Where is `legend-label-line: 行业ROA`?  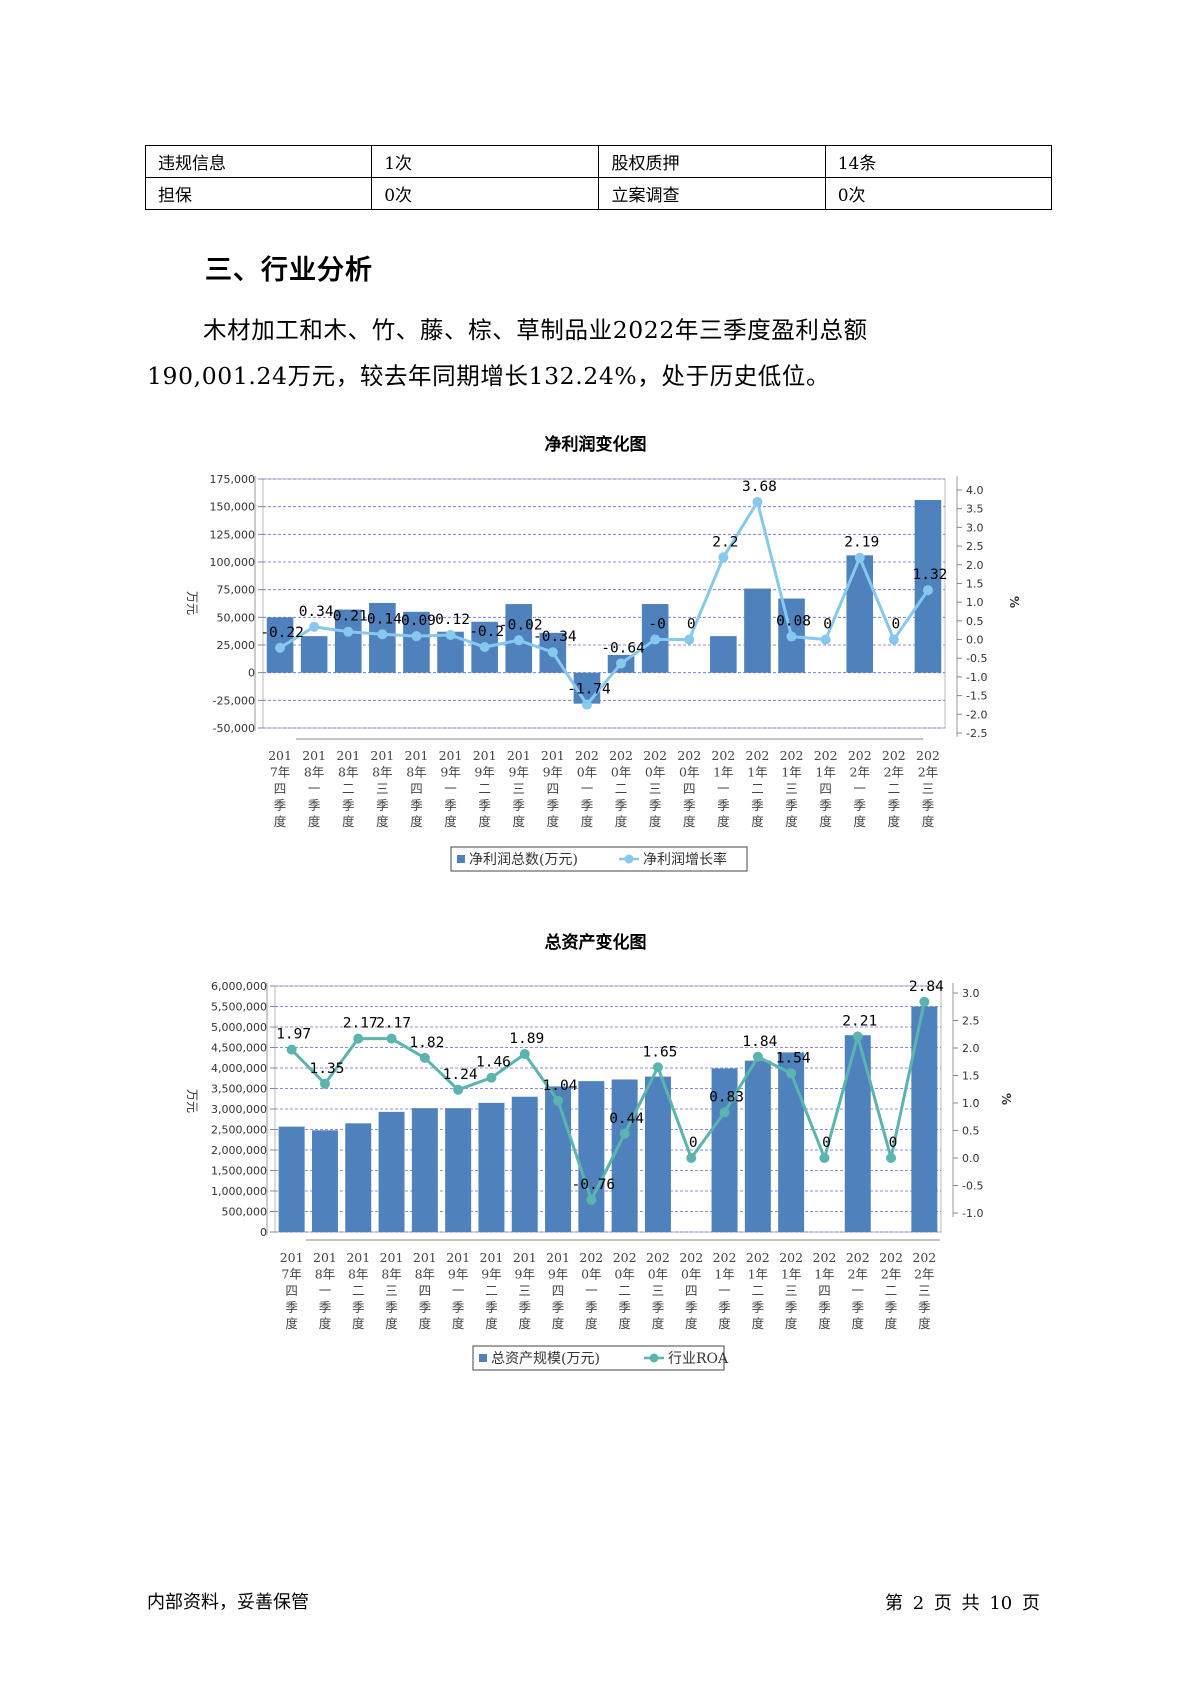 legend-label-line: 行业ROA is located at coordinates (698, 1359).